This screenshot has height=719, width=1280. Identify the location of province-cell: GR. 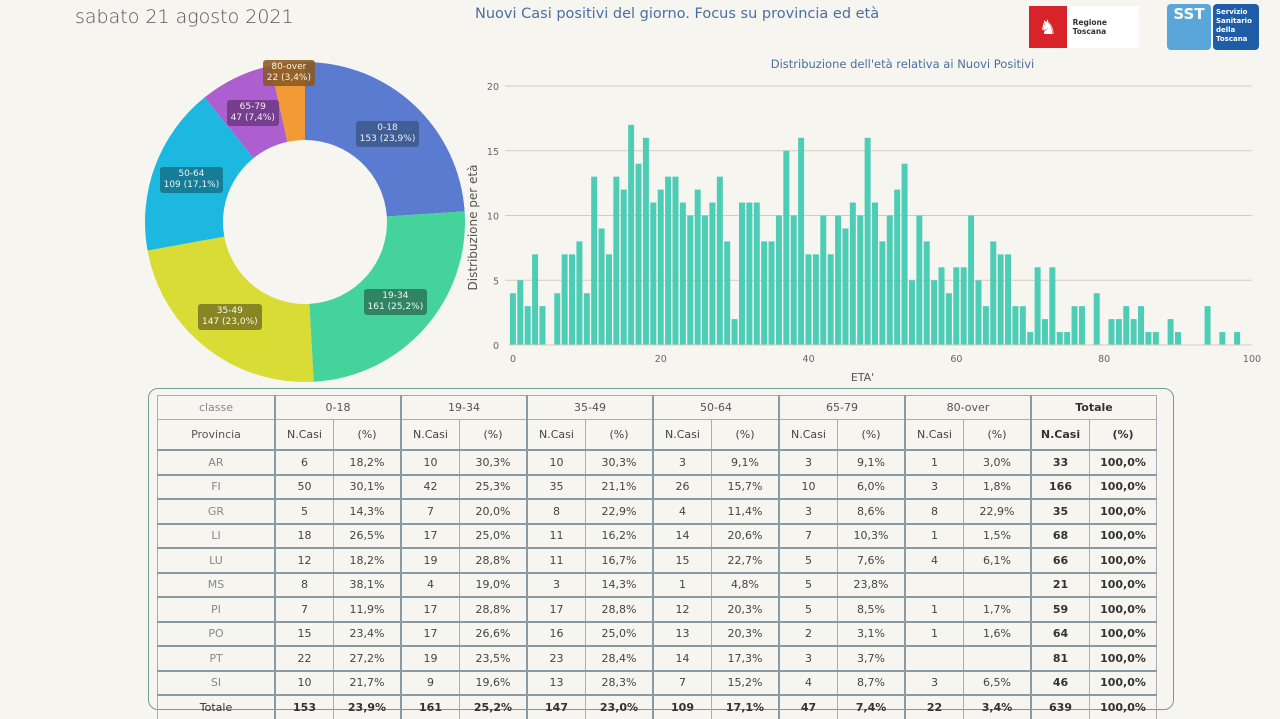
(216, 511).